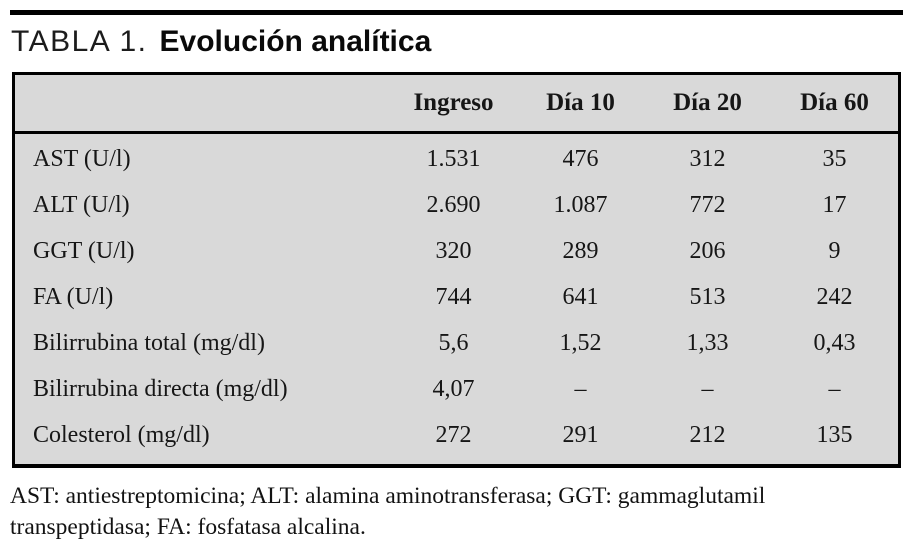  I want to click on header-cell-dia-10: Día 10, so click(580, 102).